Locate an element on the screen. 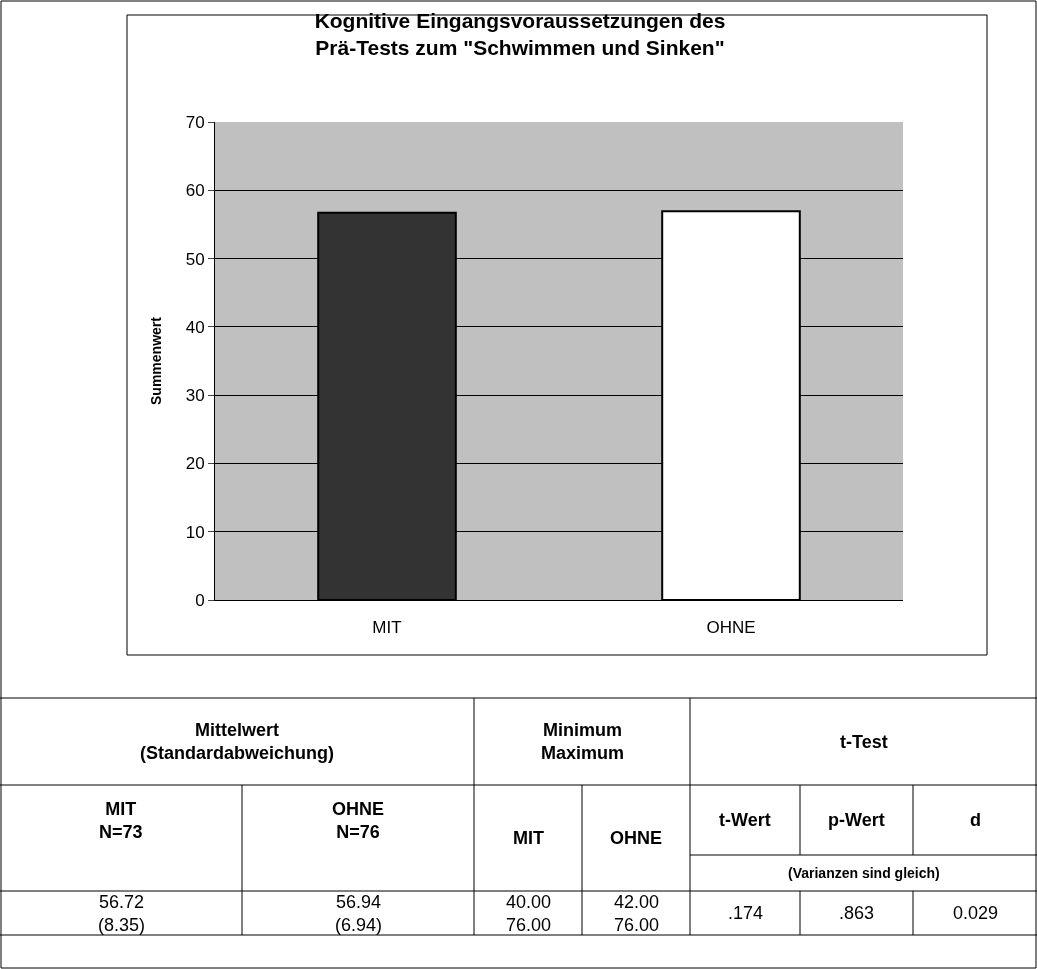 The height and width of the screenshot is (969, 1037). text: (Varianzen sind gleich) is located at coordinates (864, 873).